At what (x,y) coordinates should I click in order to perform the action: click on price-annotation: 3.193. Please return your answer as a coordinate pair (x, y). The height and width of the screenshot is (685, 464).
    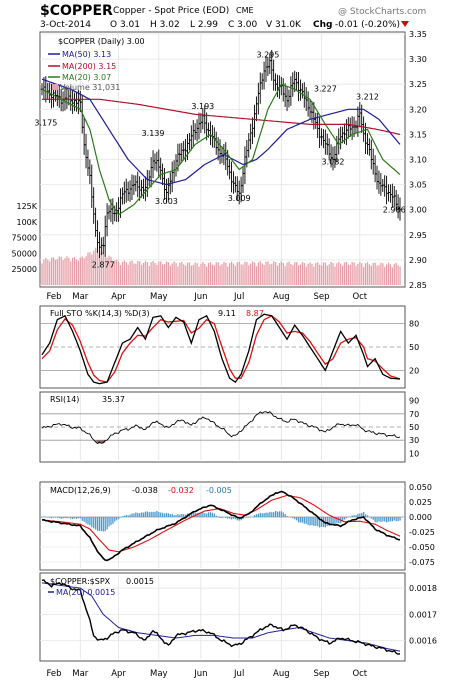
    Looking at the image, I should click on (202, 106).